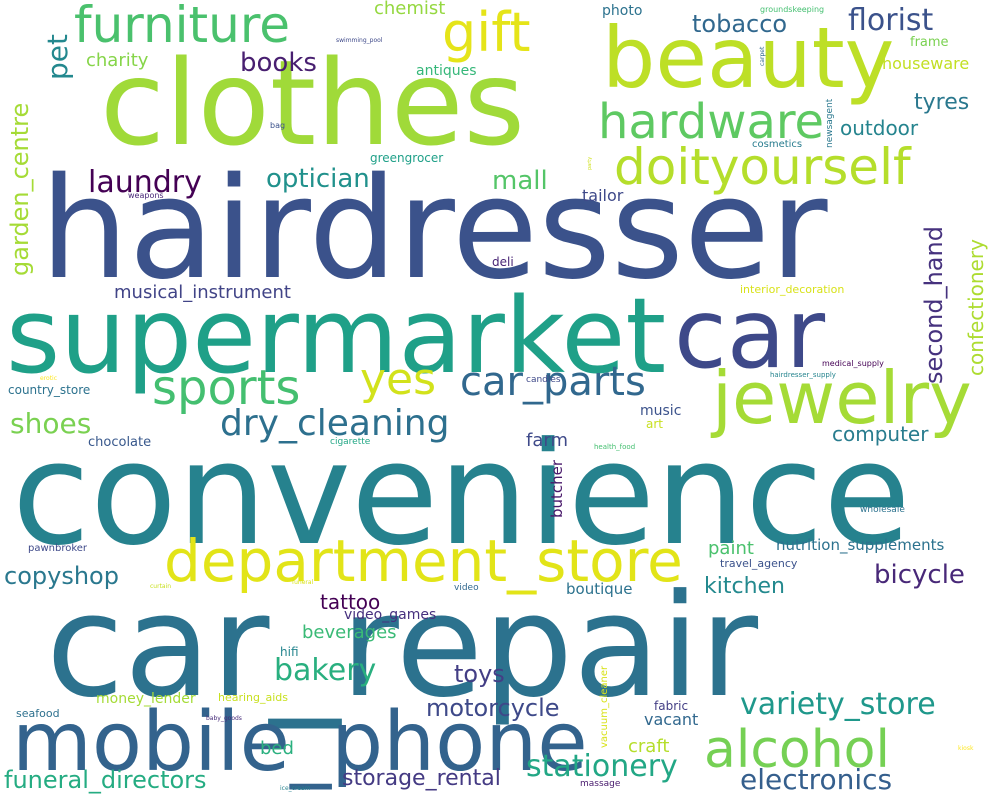 This screenshot has width=1000, height=800. Describe the element at coordinates (278, 125) in the screenshot. I see `word-bag: bag` at that location.